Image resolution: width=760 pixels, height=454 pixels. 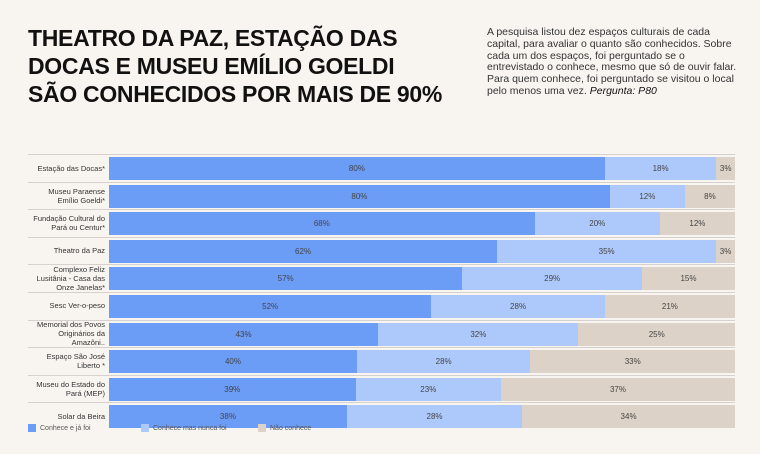 I want to click on legend-item: Não conhece, so click(x=284, y=428).